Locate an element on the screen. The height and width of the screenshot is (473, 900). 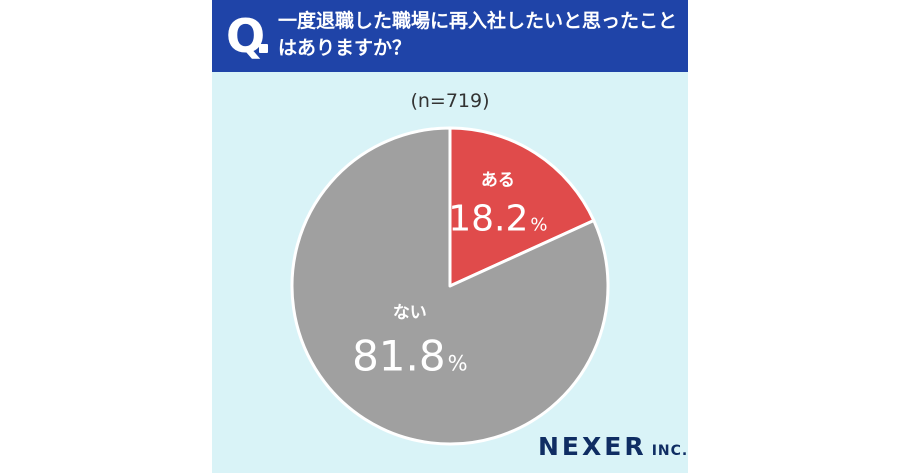
brand-name: NEXER is located at coordinates (592, 446).